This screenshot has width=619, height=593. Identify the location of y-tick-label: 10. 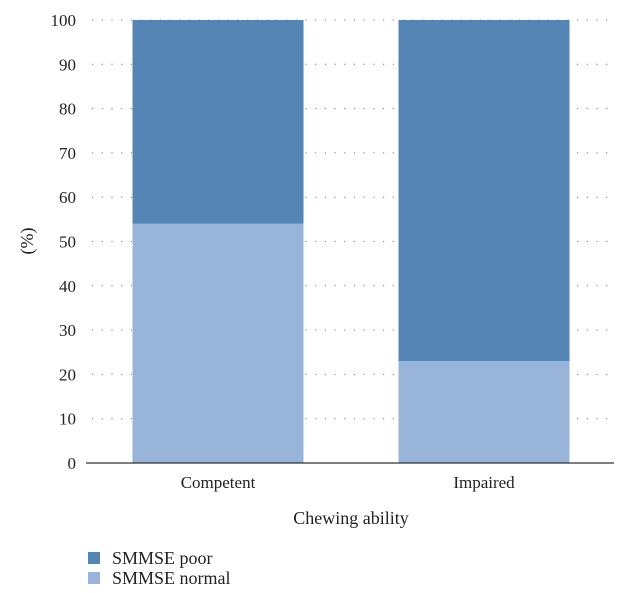
(67, 419).